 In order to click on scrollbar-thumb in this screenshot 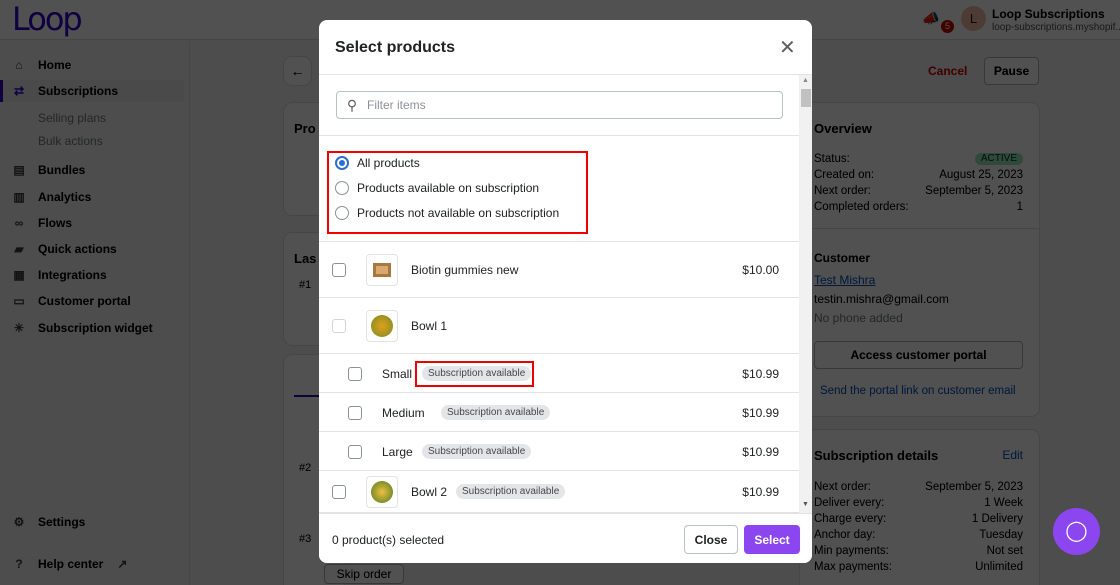, I will do `click(806, 98)`.